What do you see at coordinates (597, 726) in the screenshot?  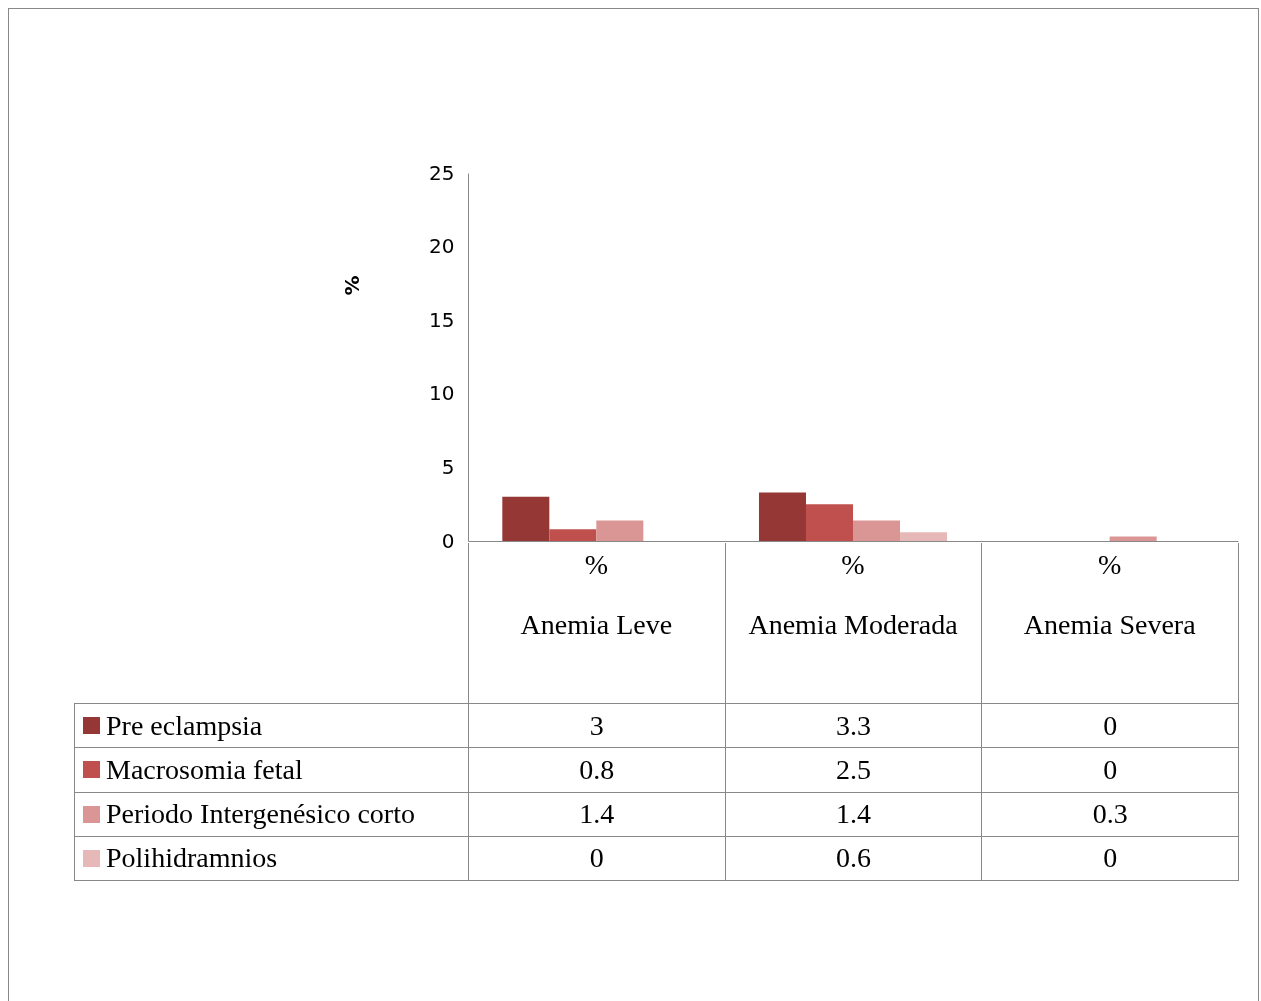 I see `data-label: 3` at bounding box center [597, 726].